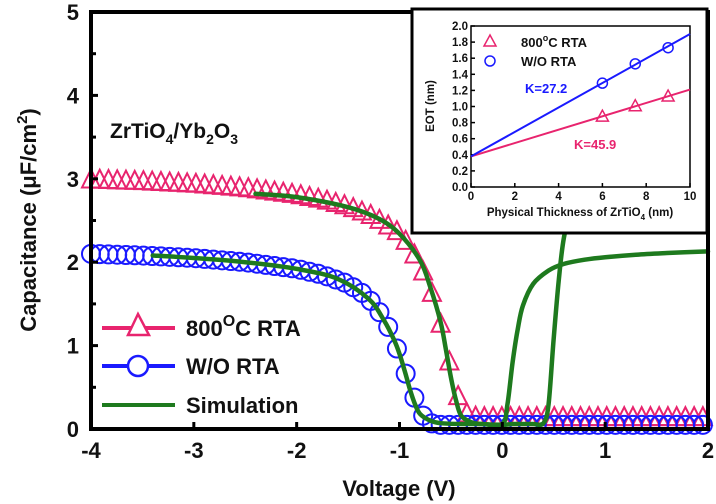 This screenshot has height=504, width=716. I want to click on svg-text: Simulation, so click(242, 405).